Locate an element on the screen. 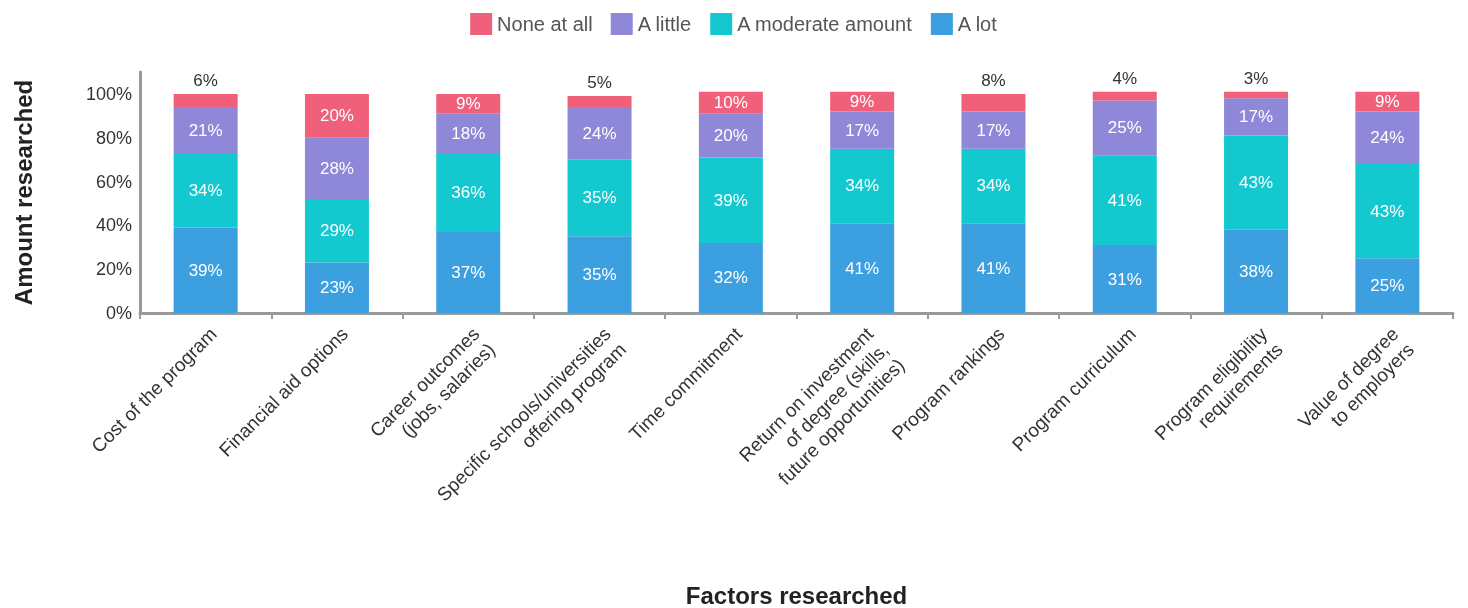 The width and height of the screenshot is (1468, 608). data-label: 38% is located at coordinates (1256, 271).